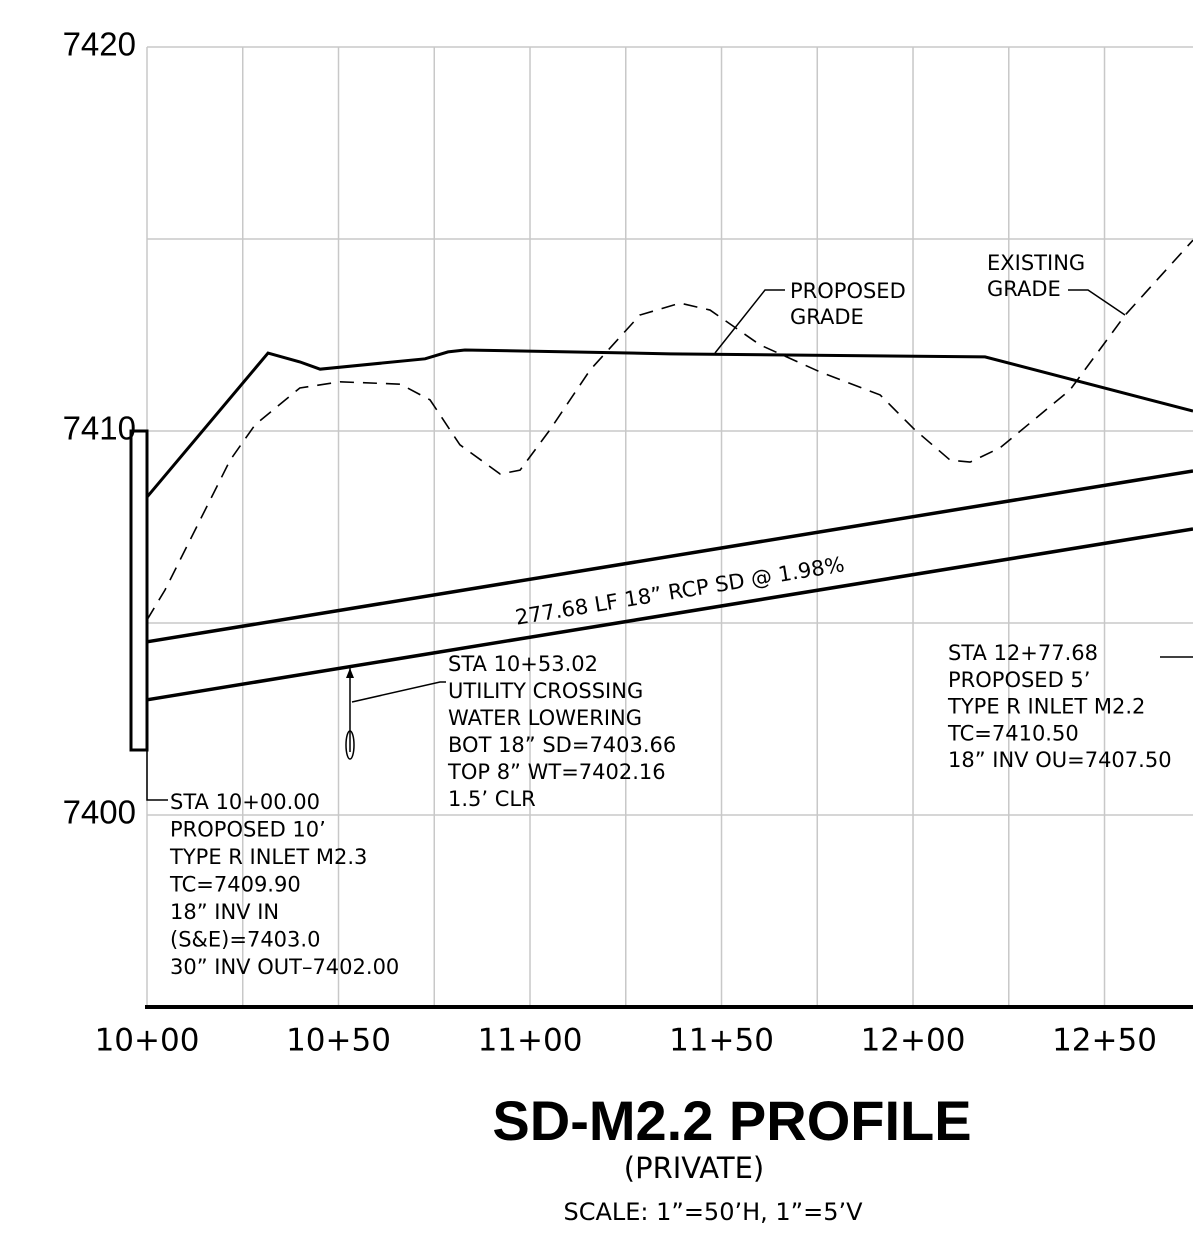  I want to click on annotation: 18” INV OU=7407.50, so click(1060, 760).